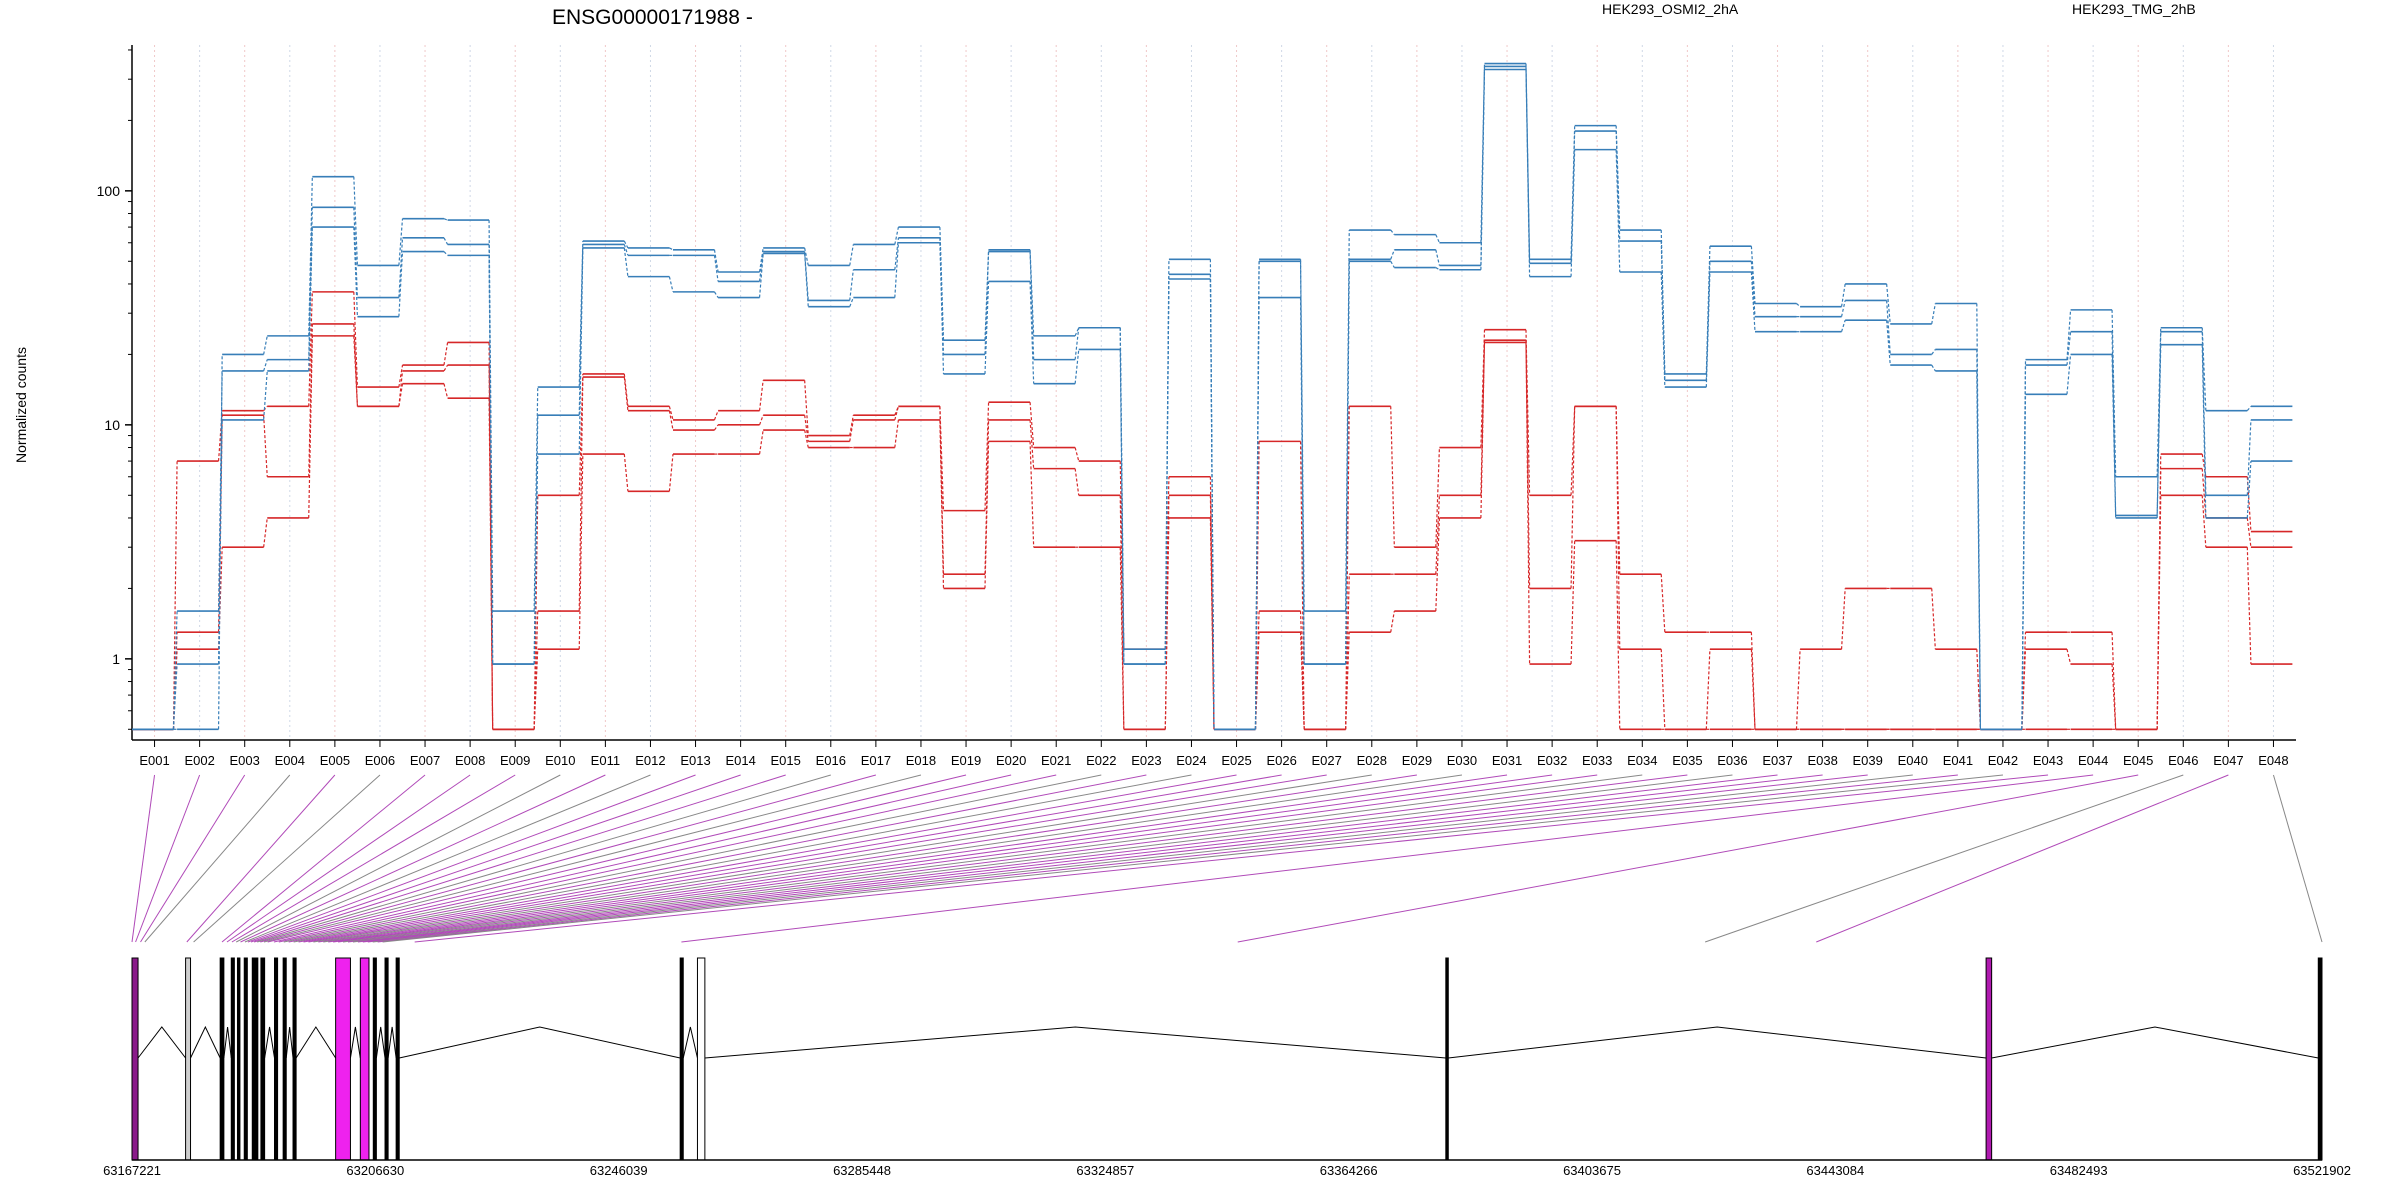  I want to click on connector-E025, so click(767, 858).